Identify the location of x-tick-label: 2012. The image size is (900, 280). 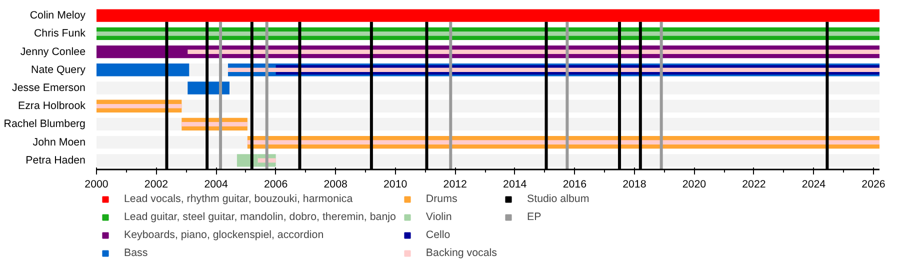
(455, 184).